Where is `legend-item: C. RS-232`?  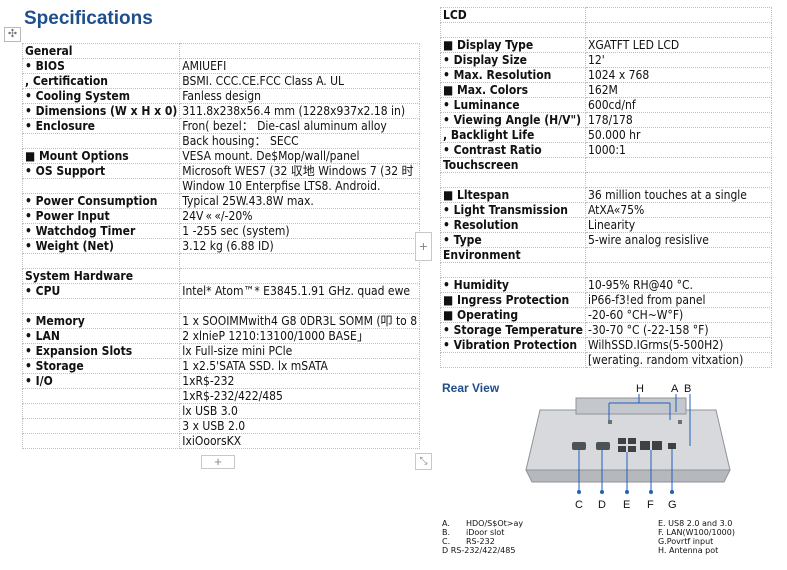 legend-item: C. RS-232 is located at coordinates (468, 541).